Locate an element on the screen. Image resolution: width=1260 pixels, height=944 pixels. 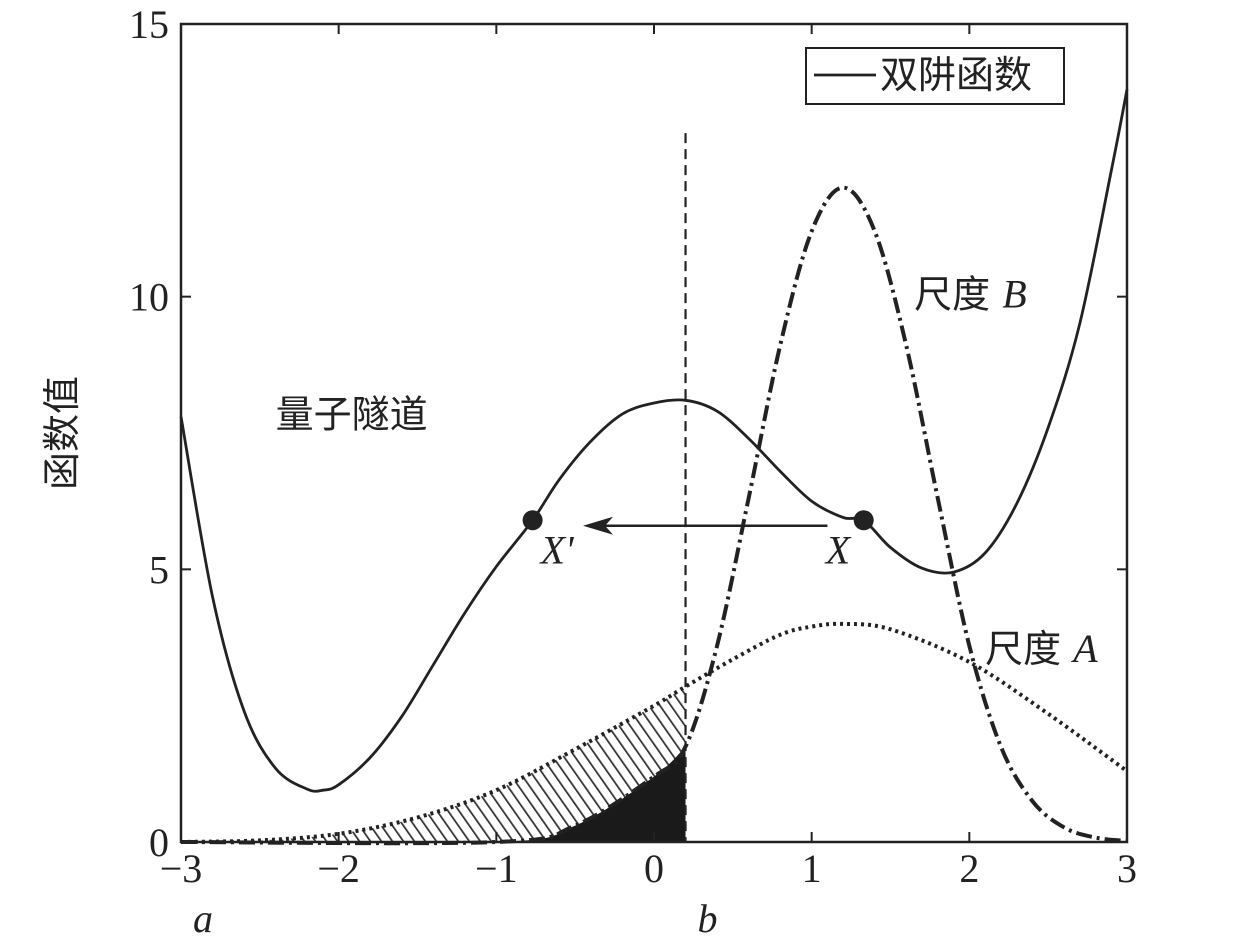
x-tick-label: 2 is located at coordinates (969, 868).